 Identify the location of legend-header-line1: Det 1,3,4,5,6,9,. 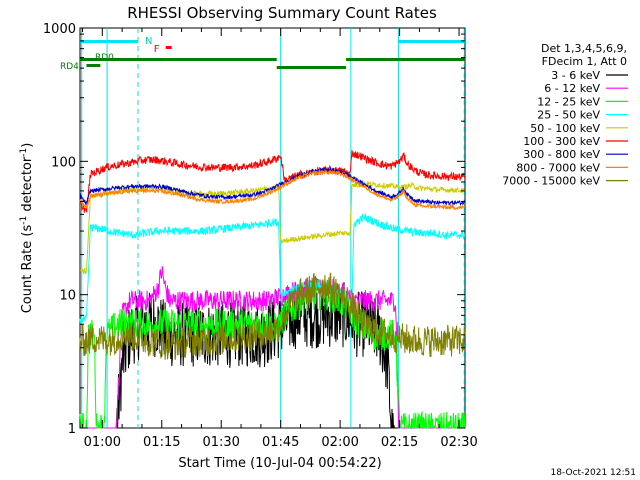
(584, 48).